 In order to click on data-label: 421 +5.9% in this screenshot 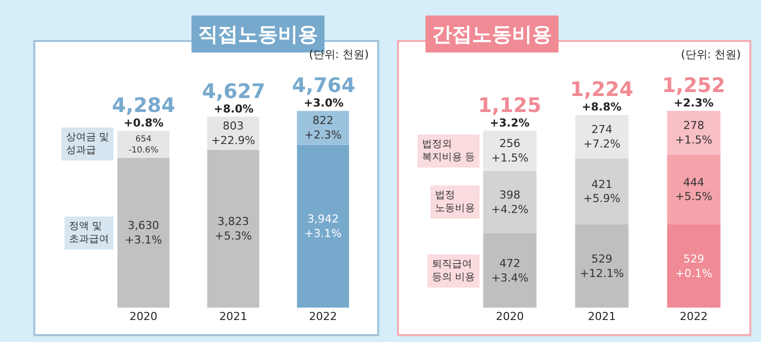, I will do `click(601, 192)`.